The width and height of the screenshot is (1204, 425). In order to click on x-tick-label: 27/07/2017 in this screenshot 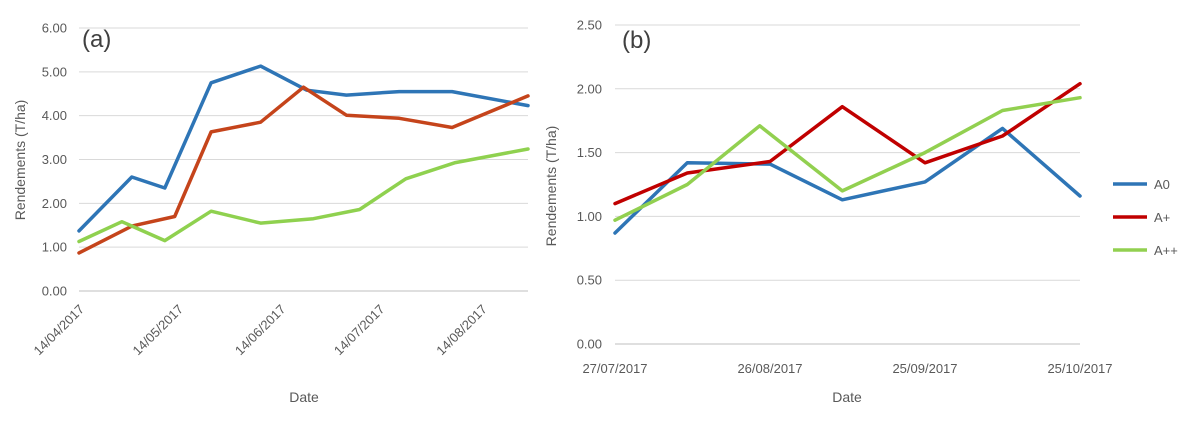, I will do `click(614, 368)`.